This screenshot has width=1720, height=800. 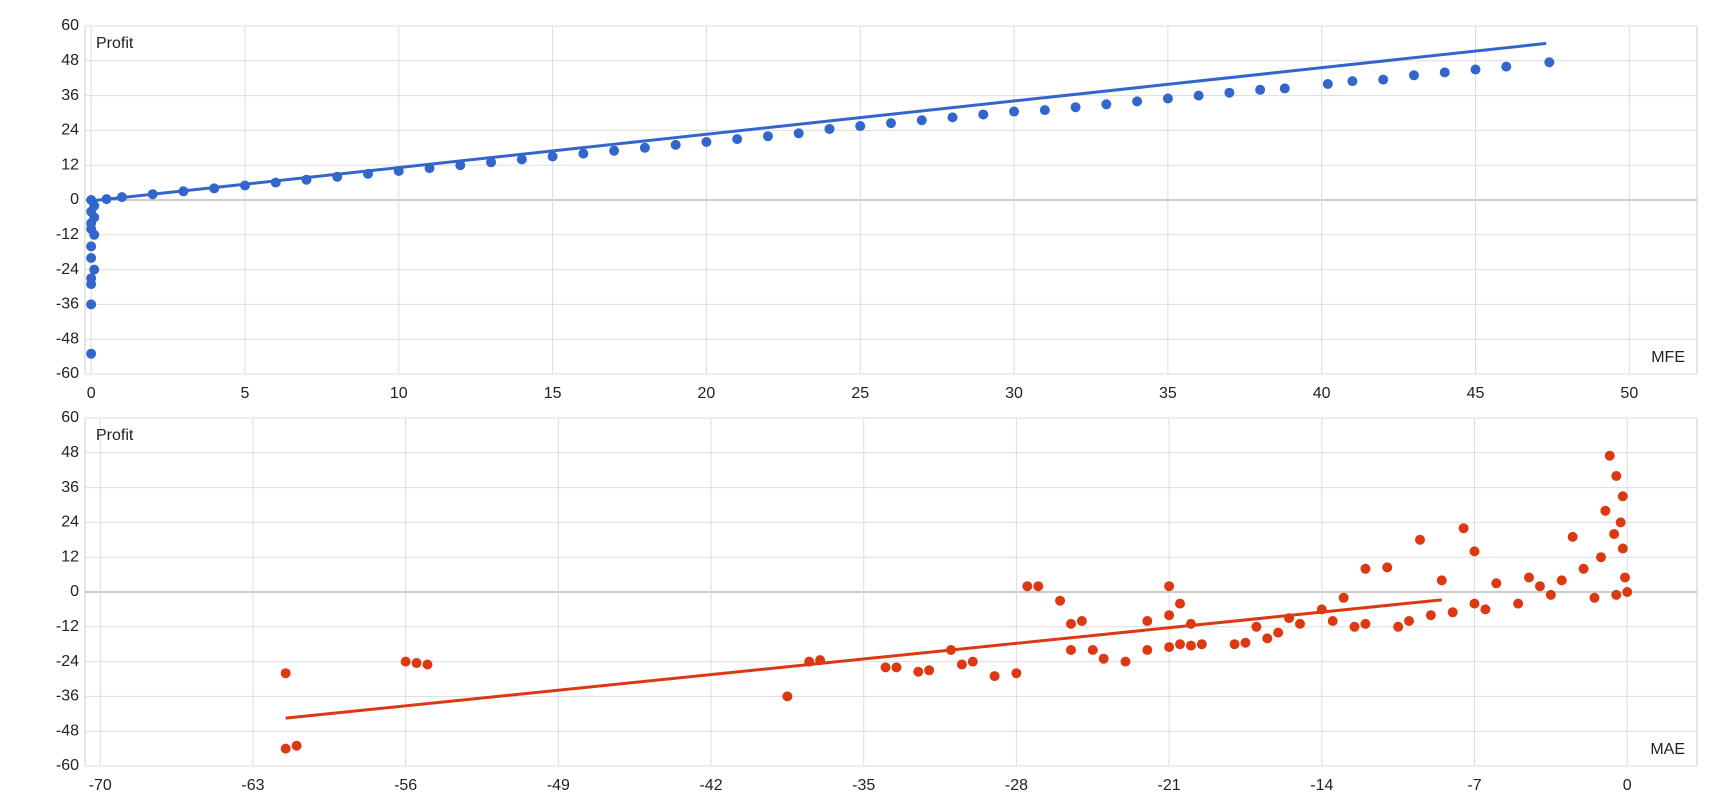 I want to click on x-axis-label: MFE, so click(x=1668, y=357).